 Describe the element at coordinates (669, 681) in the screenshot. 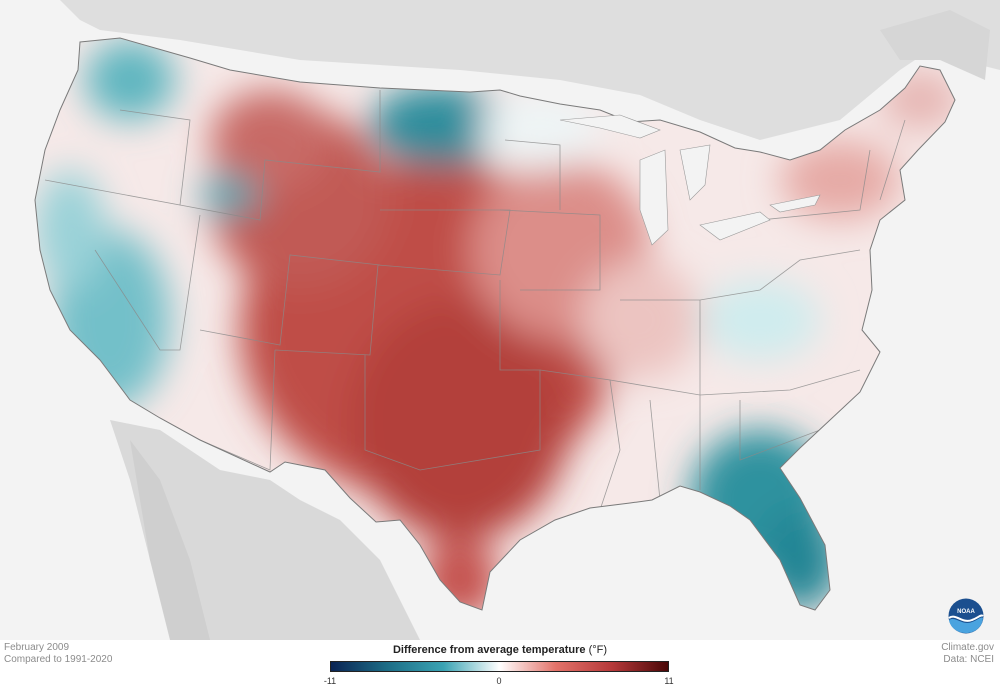

I see `legend-tick-max: 11` at that location.